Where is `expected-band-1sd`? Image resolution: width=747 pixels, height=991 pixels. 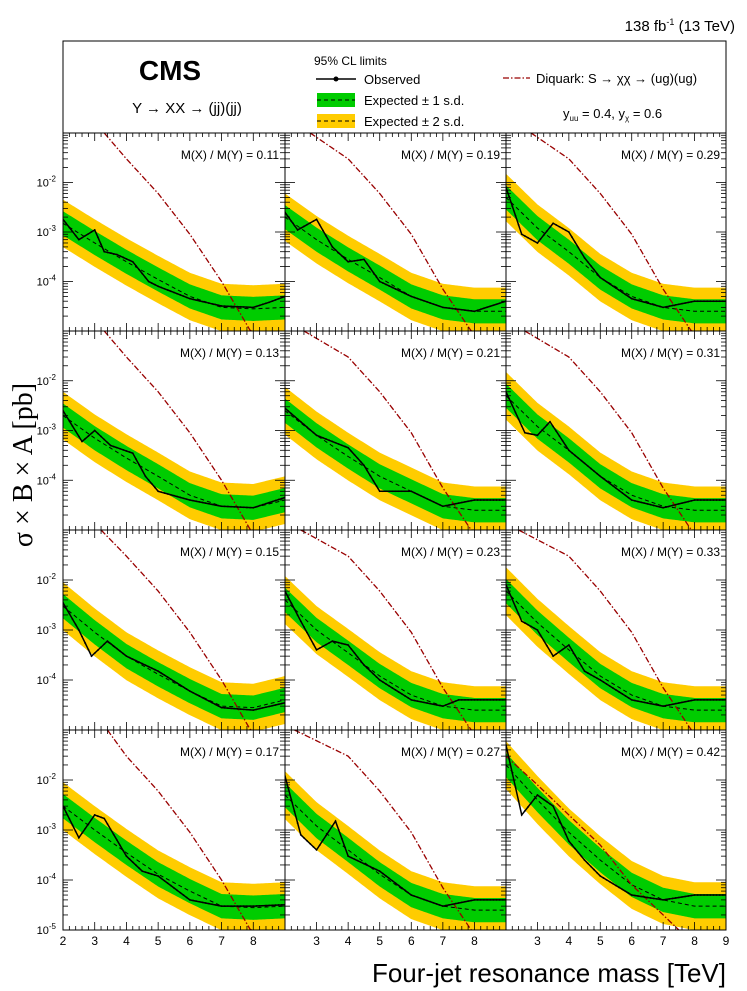 expected-band-1sd is located at coordinates (395, 264).